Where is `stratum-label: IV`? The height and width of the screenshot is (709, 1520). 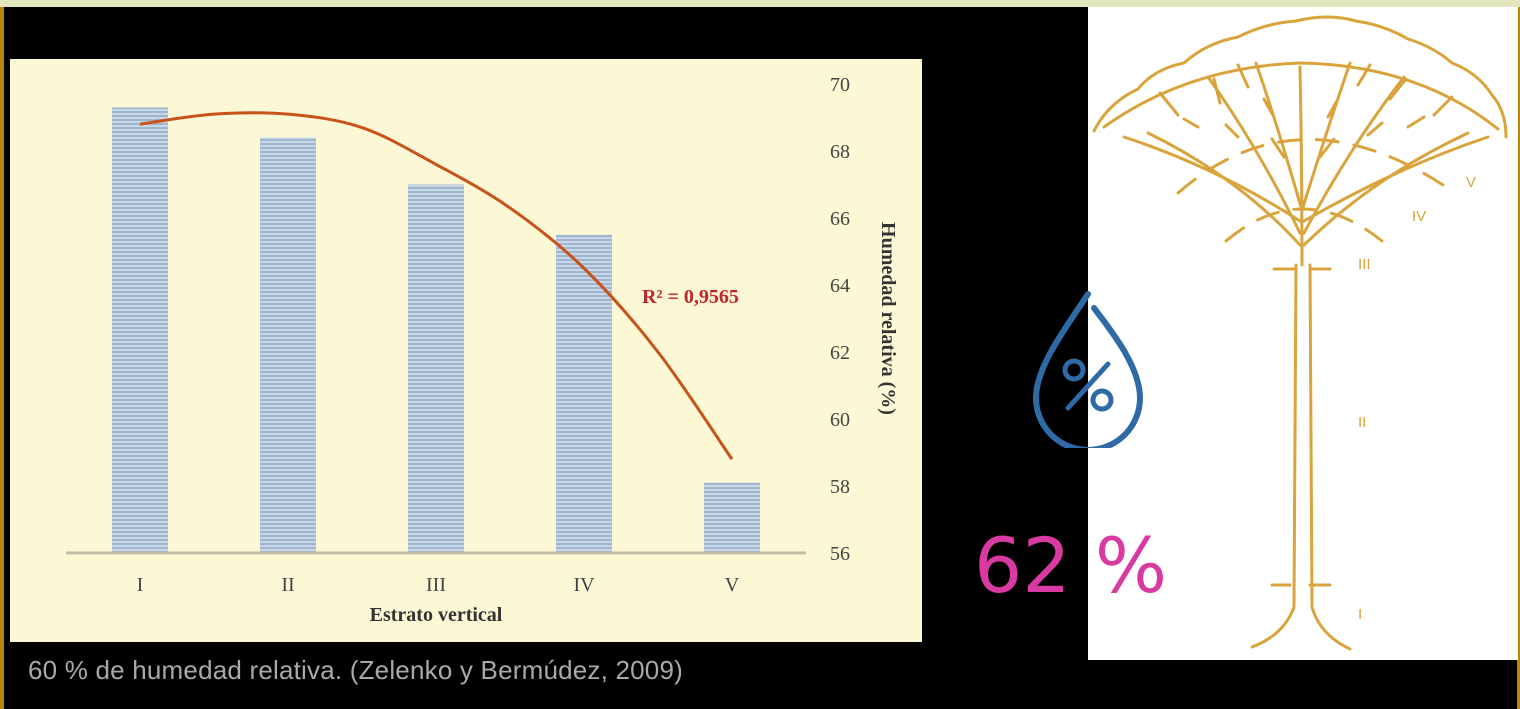
stratum-label: IV is located at coordinates (1419, 216).